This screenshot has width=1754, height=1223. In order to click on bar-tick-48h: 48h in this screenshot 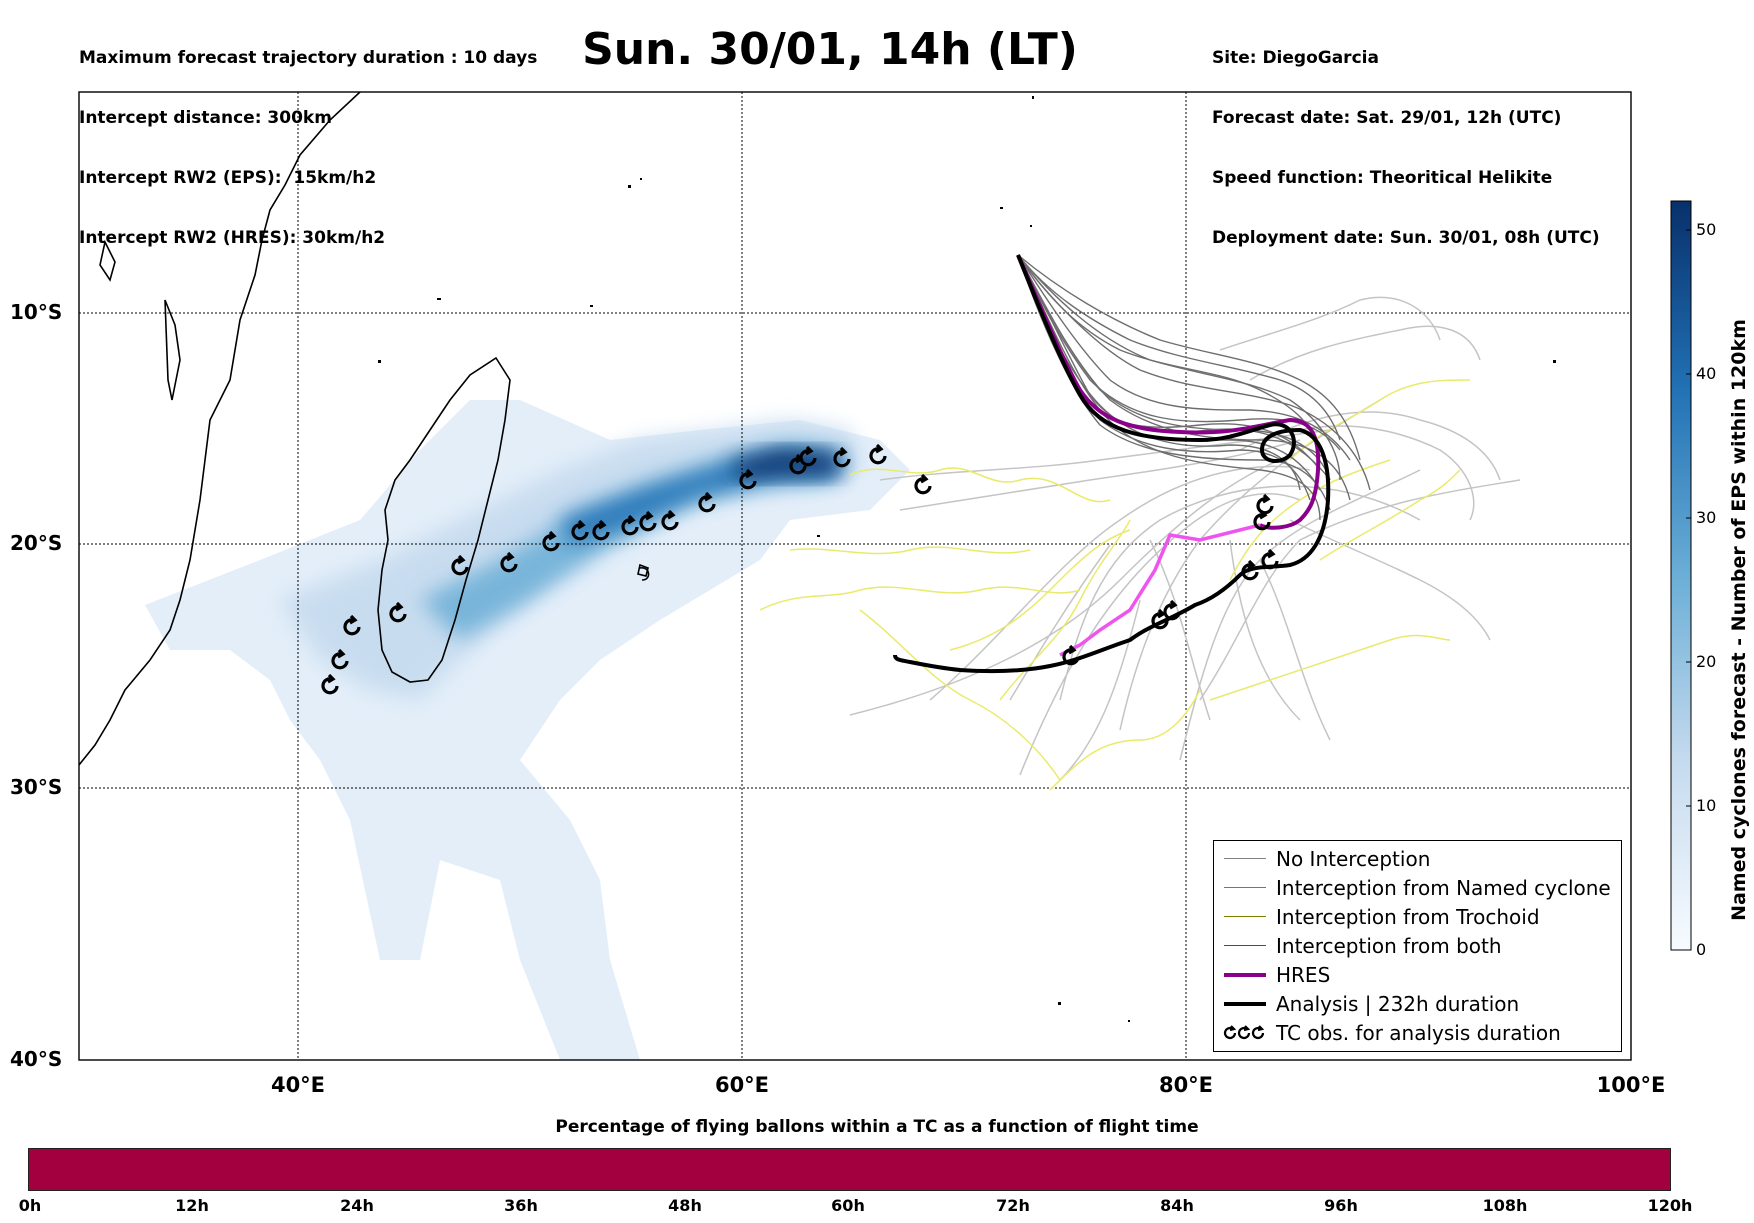, I will do `click(685, 1205)`.